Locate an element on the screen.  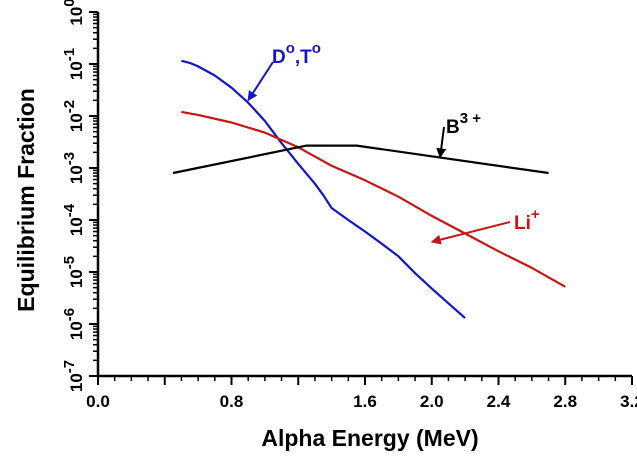
y-tick-label: 10-1 is located at coordinates (73, 64).